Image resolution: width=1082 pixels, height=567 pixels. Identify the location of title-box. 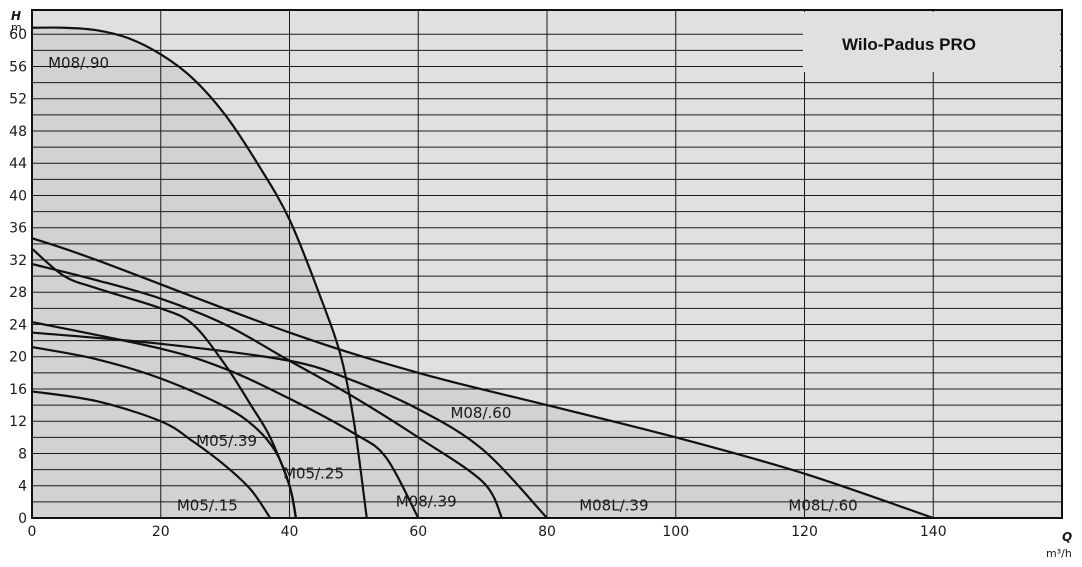
(931, 42).